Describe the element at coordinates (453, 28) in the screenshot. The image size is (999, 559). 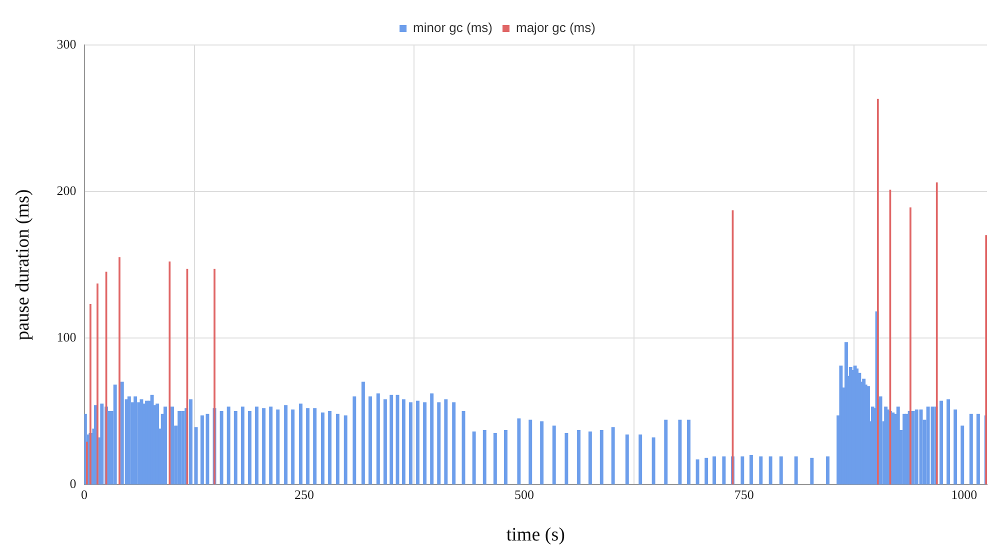
I see `legend-label: minor gc (ms)` at that location.